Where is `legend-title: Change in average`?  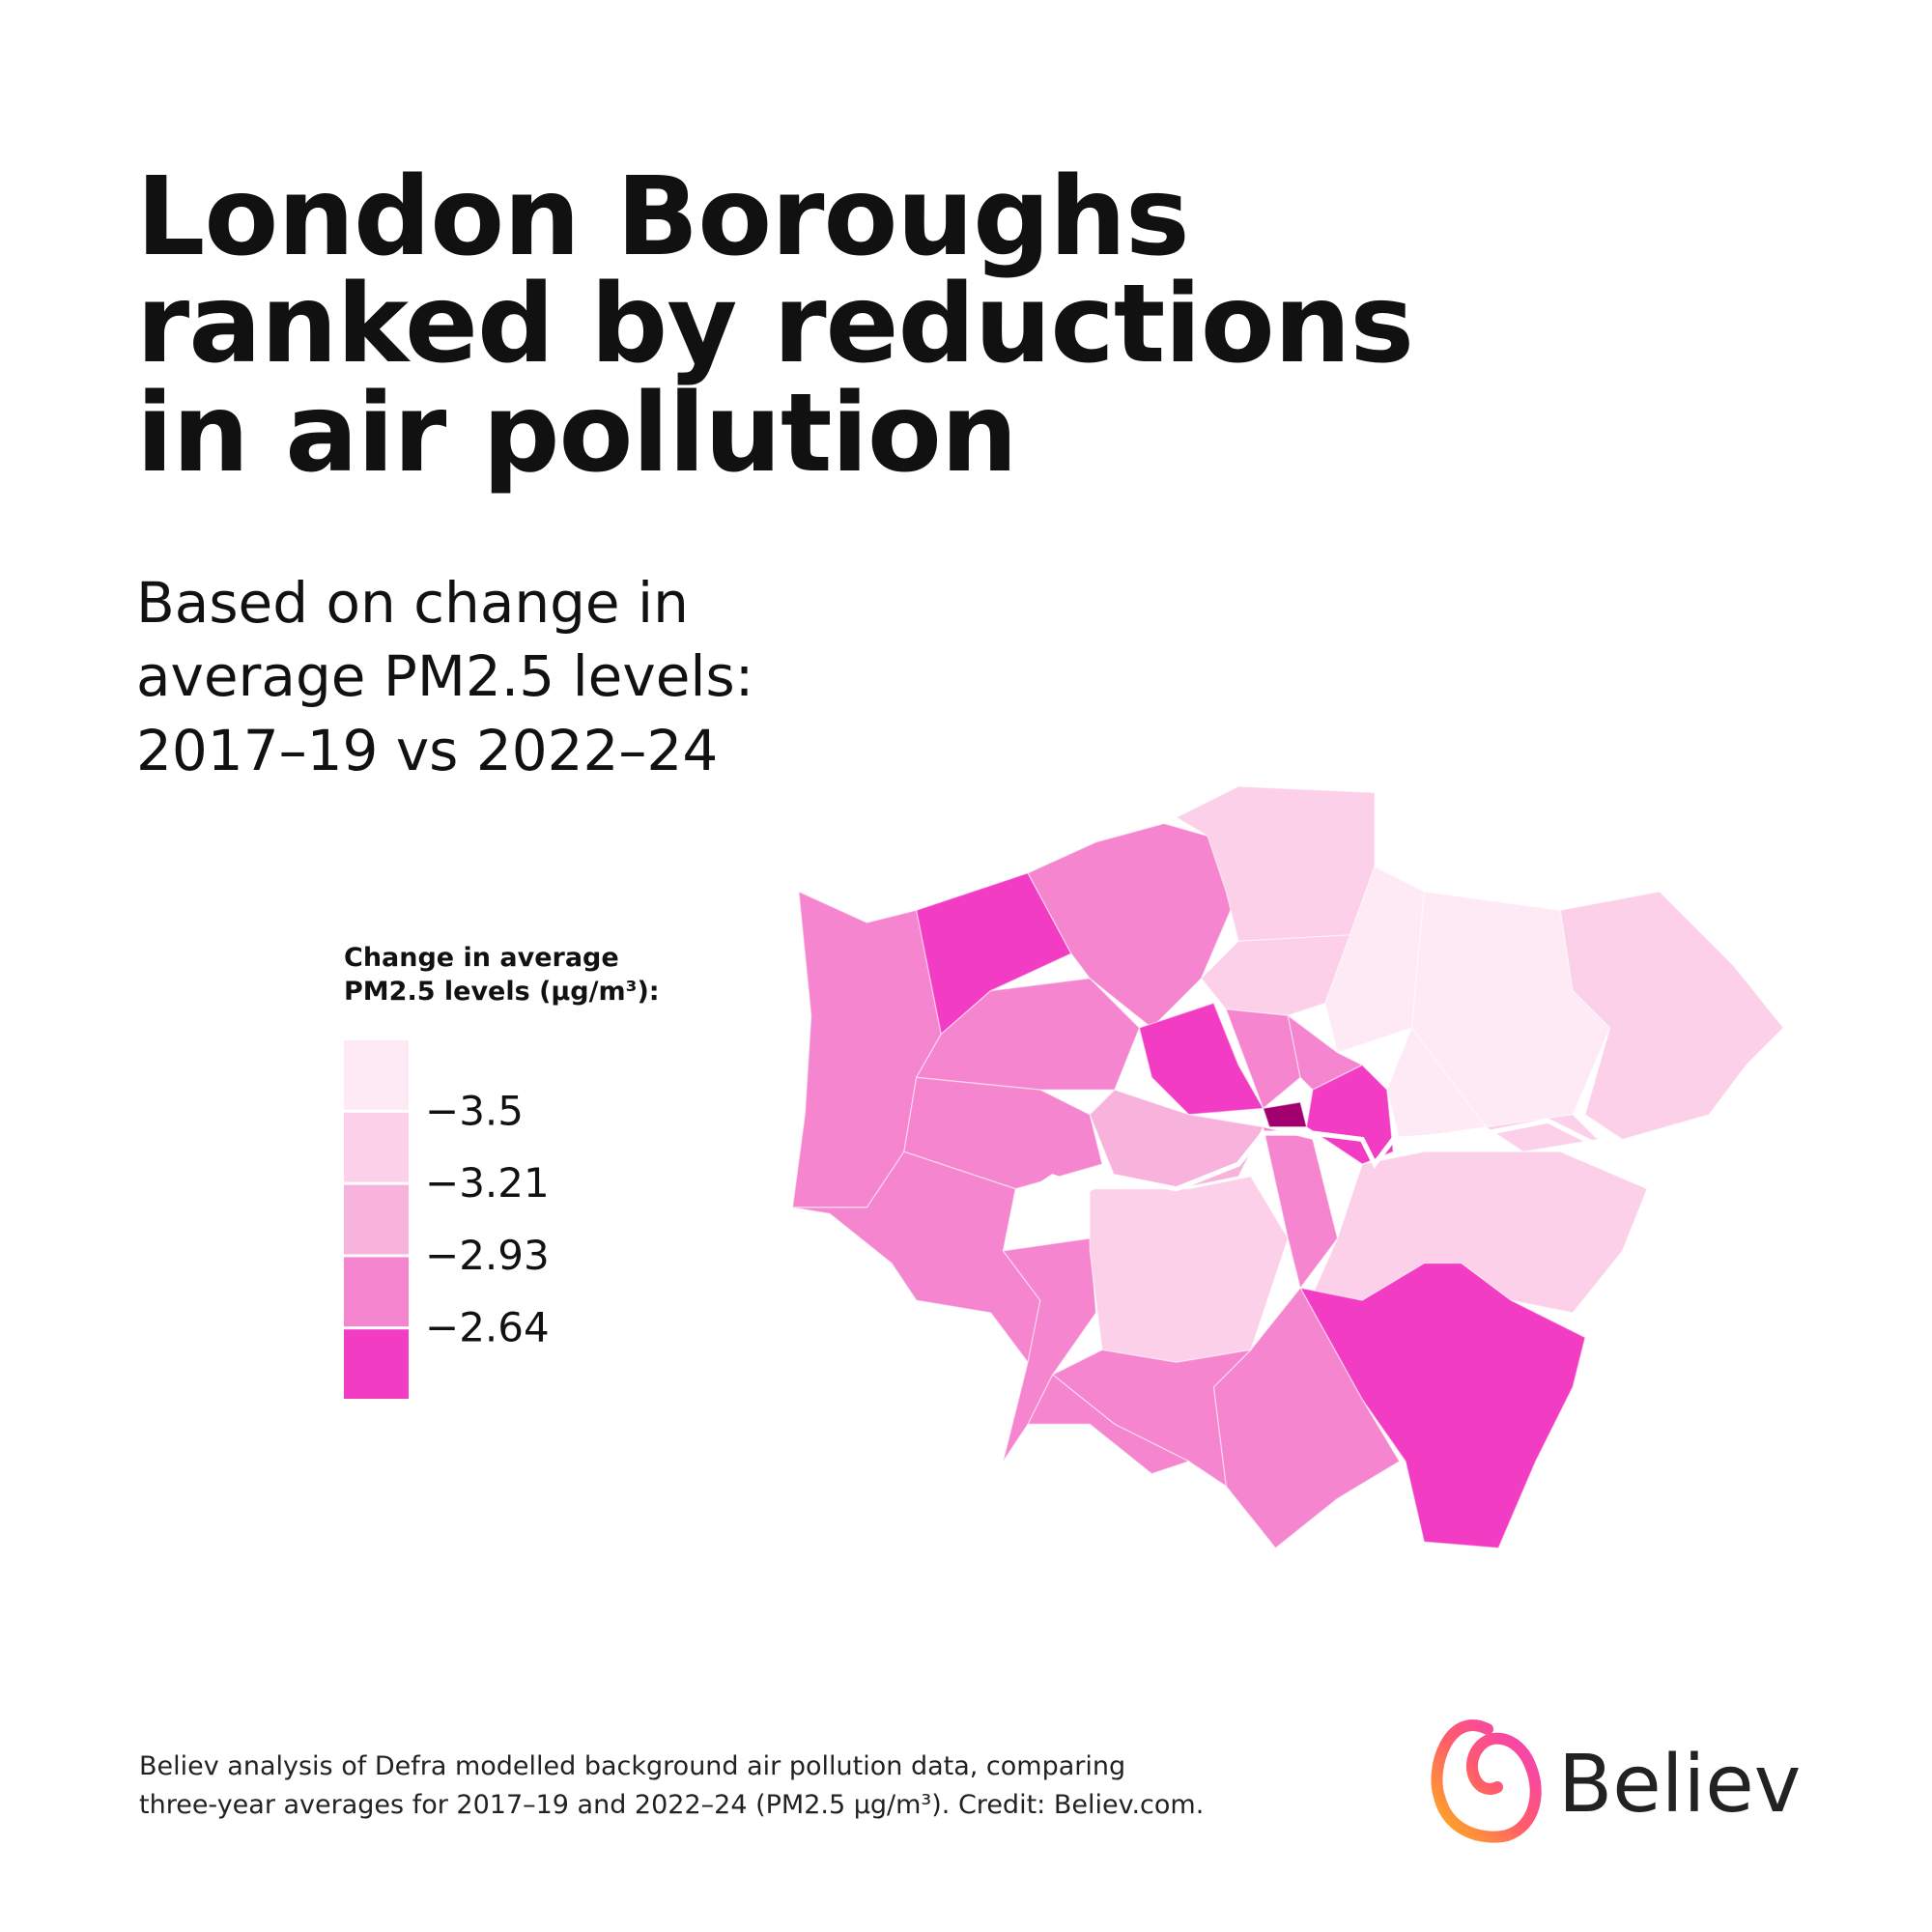
legend-title: Change in average is located at coordinates (481, 958).